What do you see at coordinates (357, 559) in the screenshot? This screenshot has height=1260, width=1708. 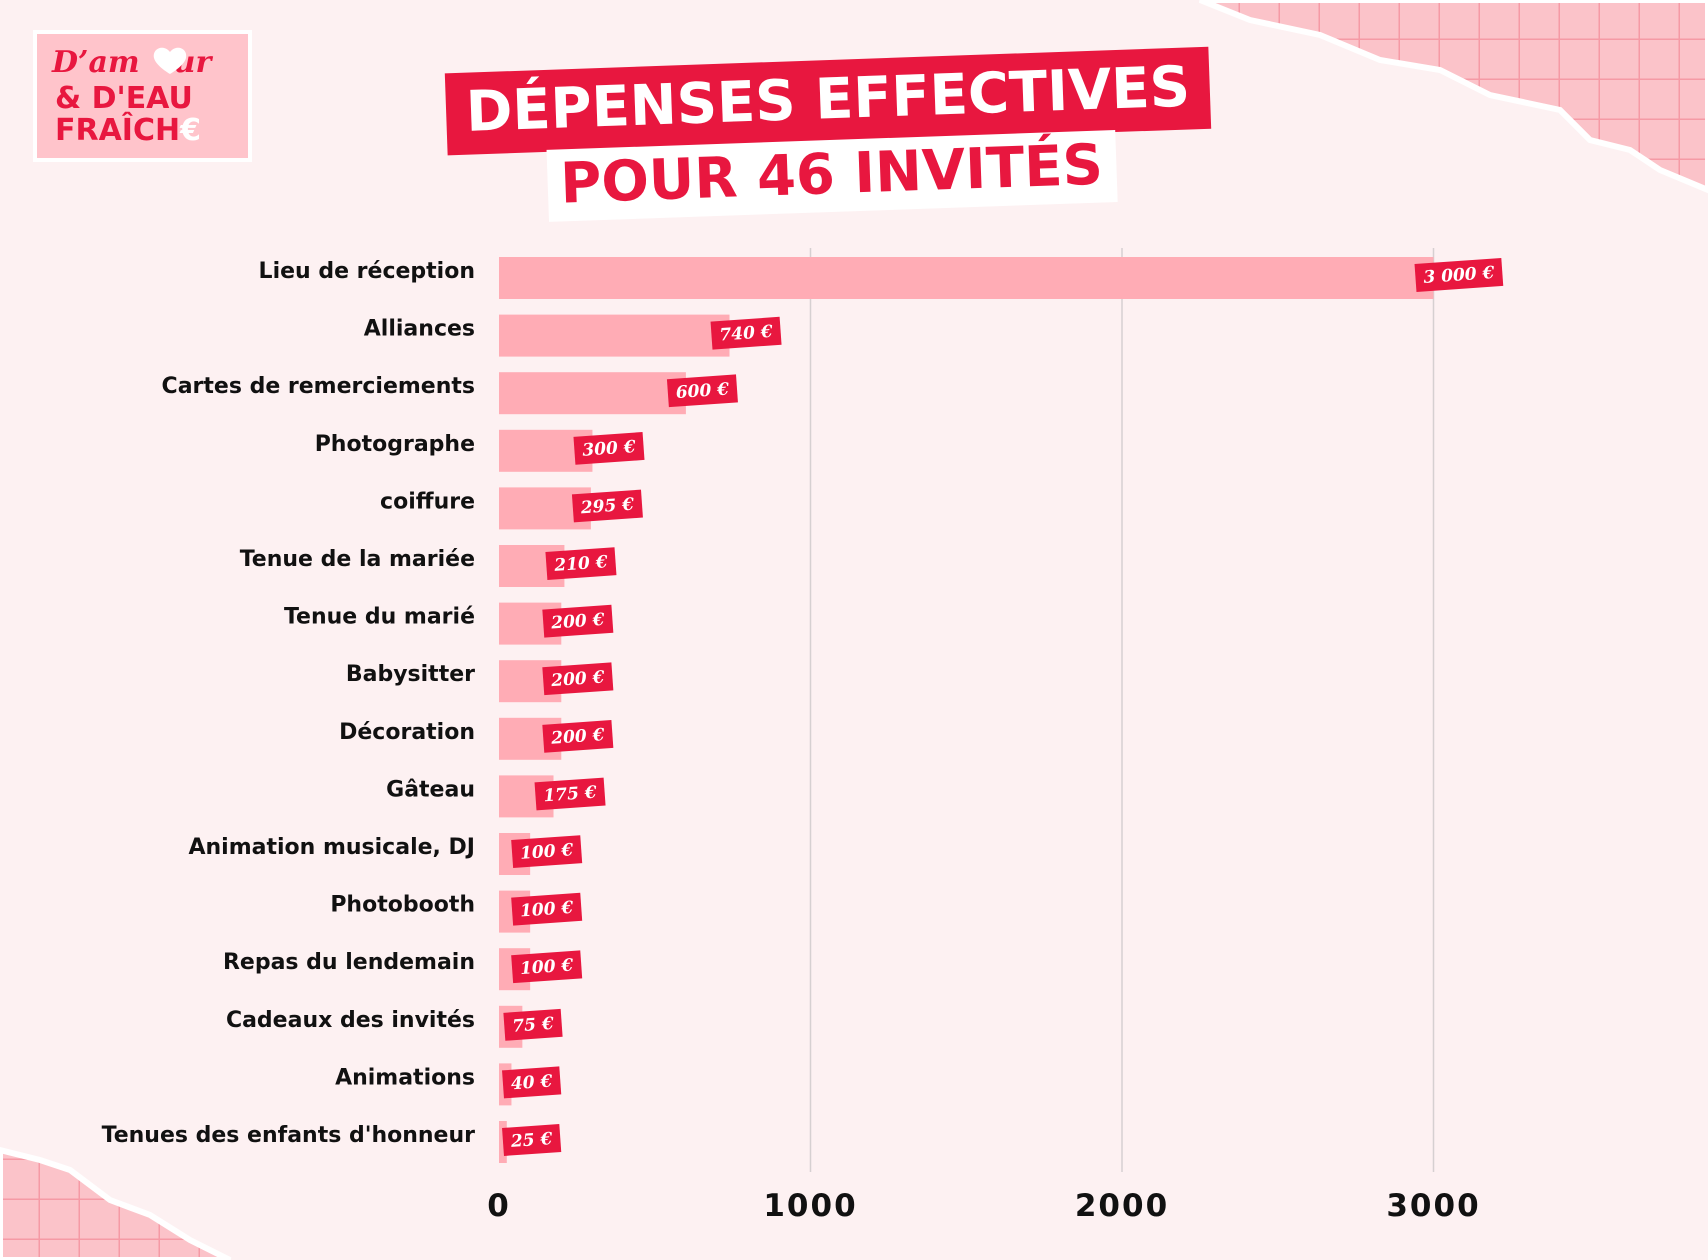 I see `y-tick-label: Tenue de la mariée` at bounding box center [357, 559].